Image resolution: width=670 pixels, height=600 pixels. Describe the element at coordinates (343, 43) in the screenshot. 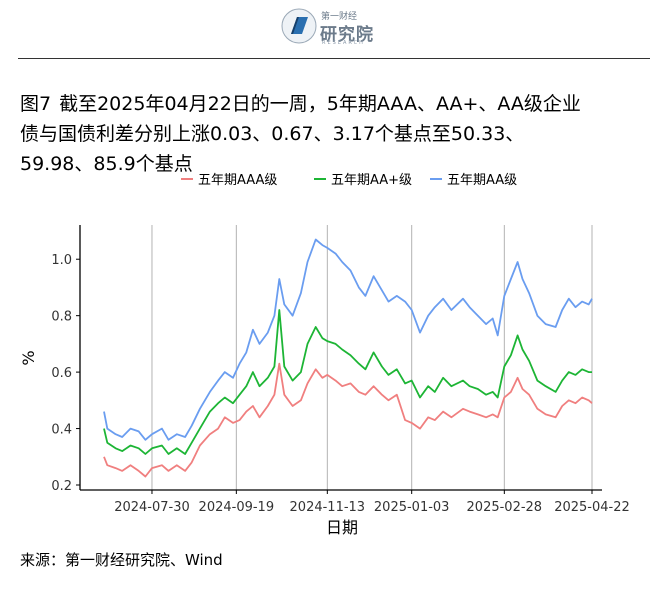

I see `brand-english-text: RESEARCH` at that location.